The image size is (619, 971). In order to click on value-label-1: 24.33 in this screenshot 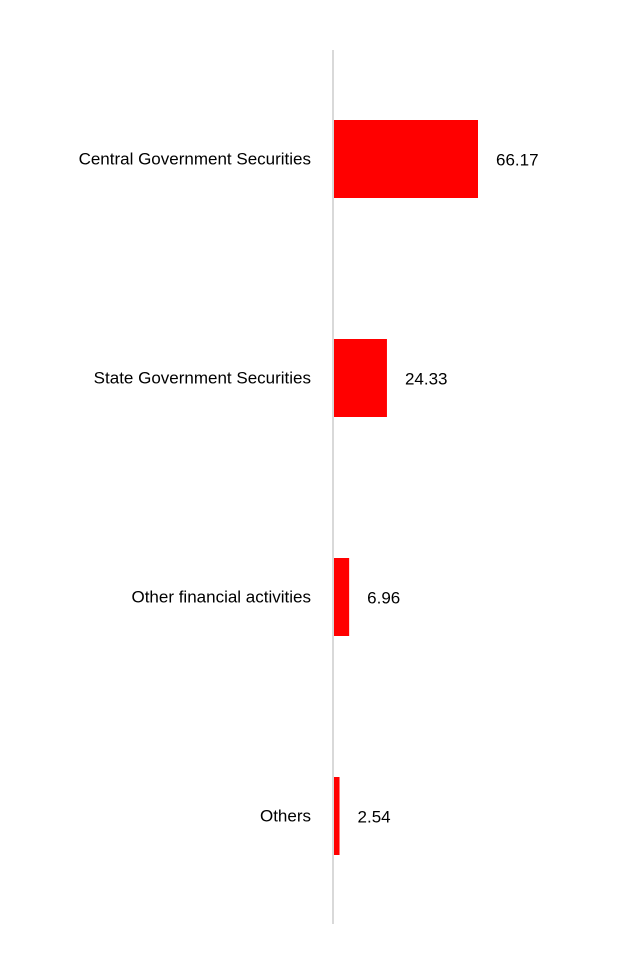, I will do `click(426, 379)`.